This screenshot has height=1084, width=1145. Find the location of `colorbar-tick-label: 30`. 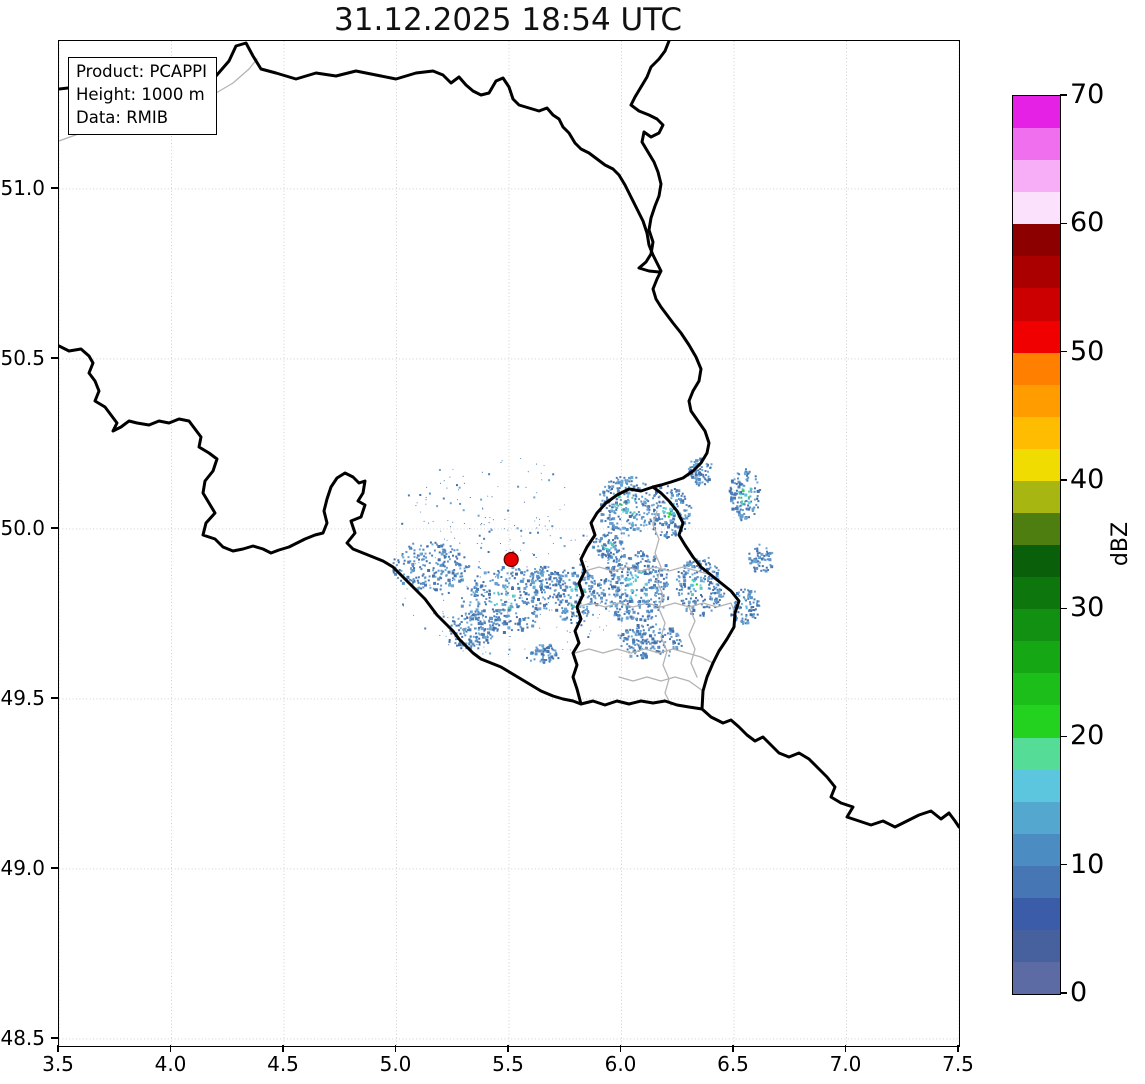

colorbar-tick-label: 30 is located at coordinates (1087, 608).